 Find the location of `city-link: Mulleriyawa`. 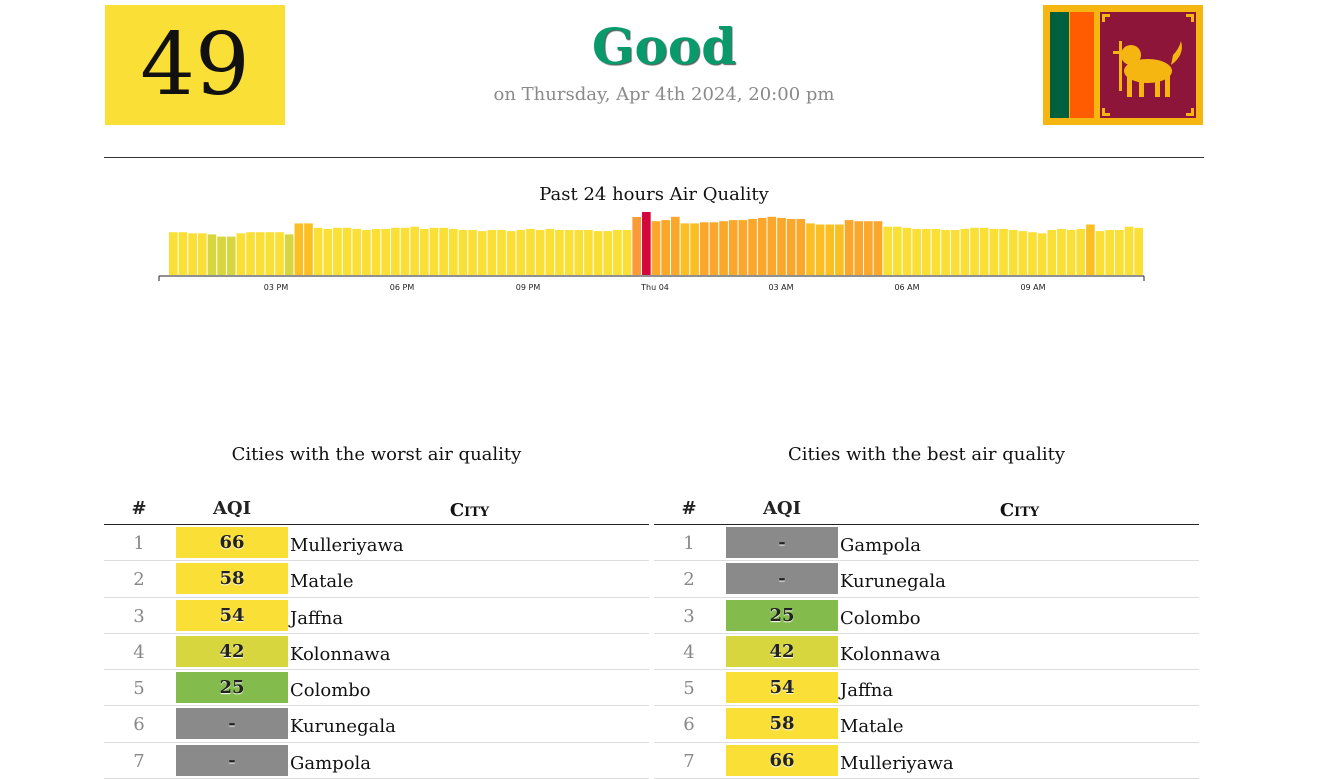

city-link: Mulleriyawa is located at coordinates (347, 545).